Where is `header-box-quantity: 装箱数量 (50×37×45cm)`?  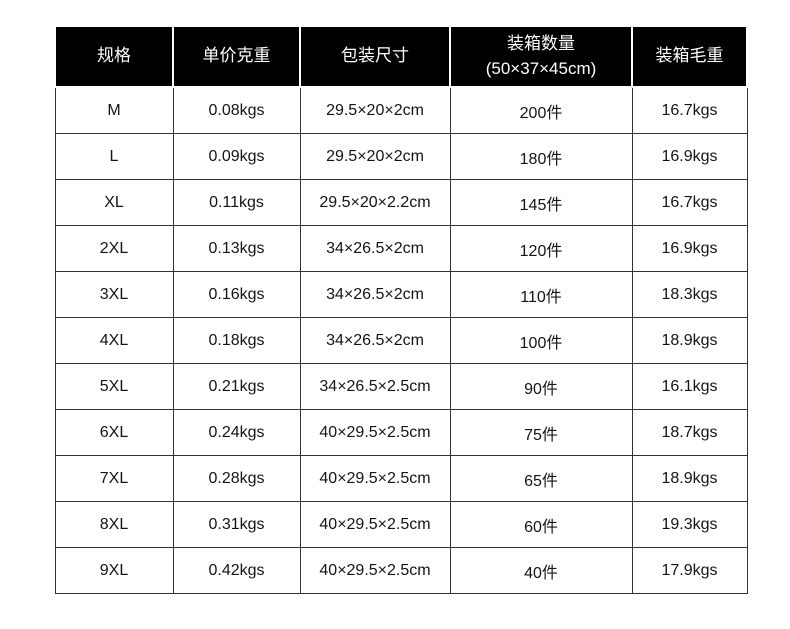 header-box-quantity: 装箱数量 (50×37×45cm) is located at coordinates (541, 56).